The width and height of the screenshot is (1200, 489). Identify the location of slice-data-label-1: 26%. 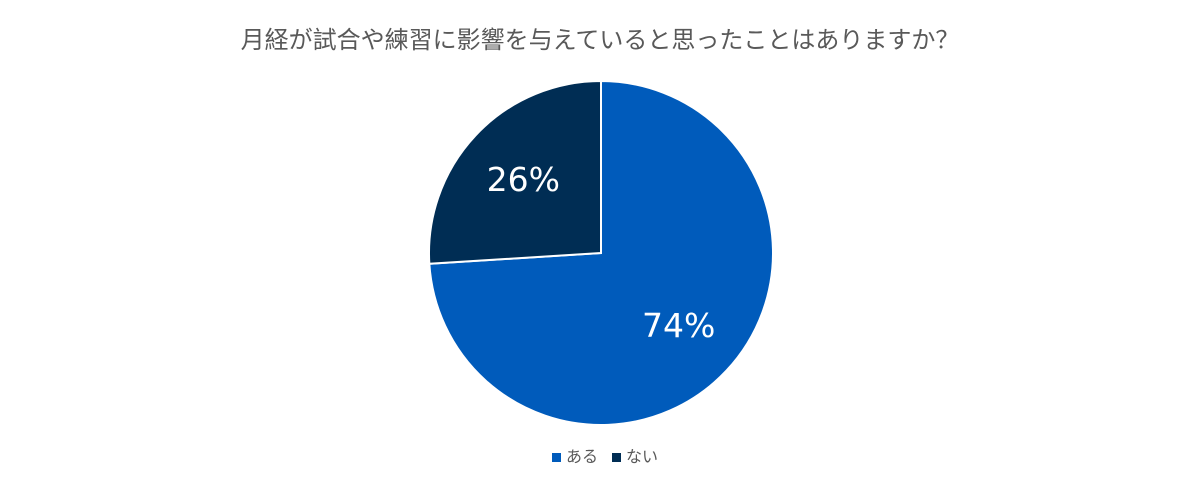
(523, 179).